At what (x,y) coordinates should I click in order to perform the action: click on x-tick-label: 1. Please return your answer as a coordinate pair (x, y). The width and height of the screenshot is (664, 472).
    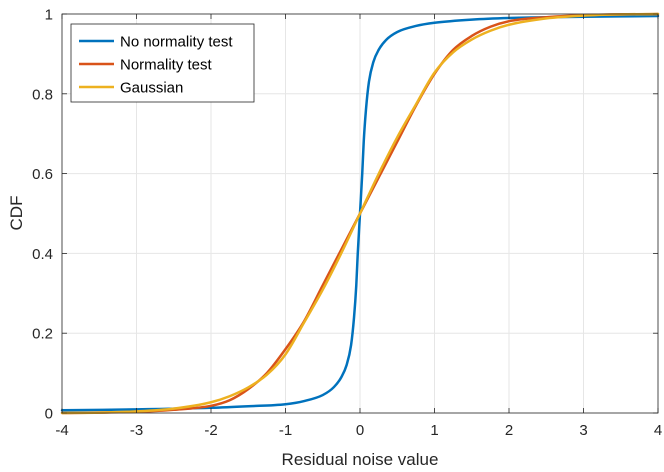
    Looking at the image, I should click on (434, 430).